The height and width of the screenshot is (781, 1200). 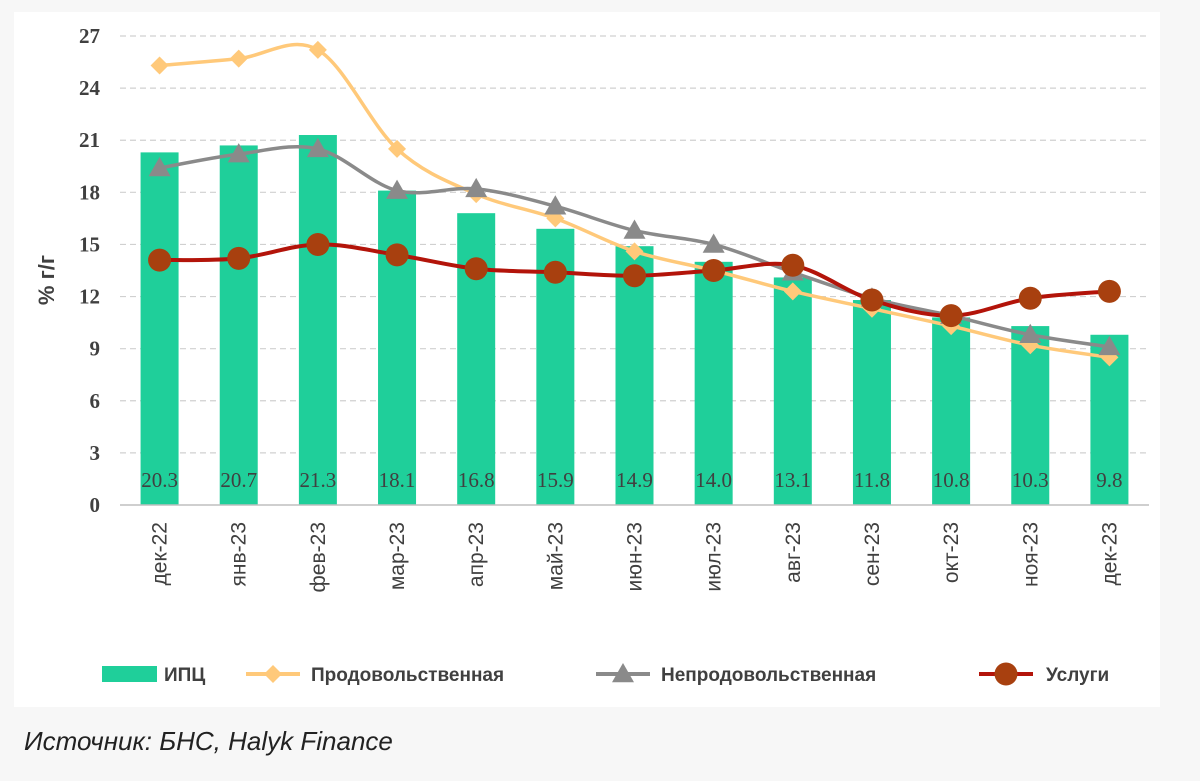 What do you see at coordinates (184, 675) in the screenshot?
I see `legend-label: ИПЦ` at bounding box center [184, 675].